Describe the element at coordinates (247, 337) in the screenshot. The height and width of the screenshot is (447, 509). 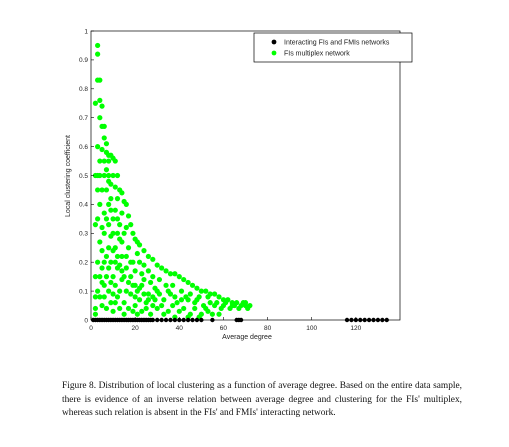
I see `x-axis-label: Average degree` at that location.